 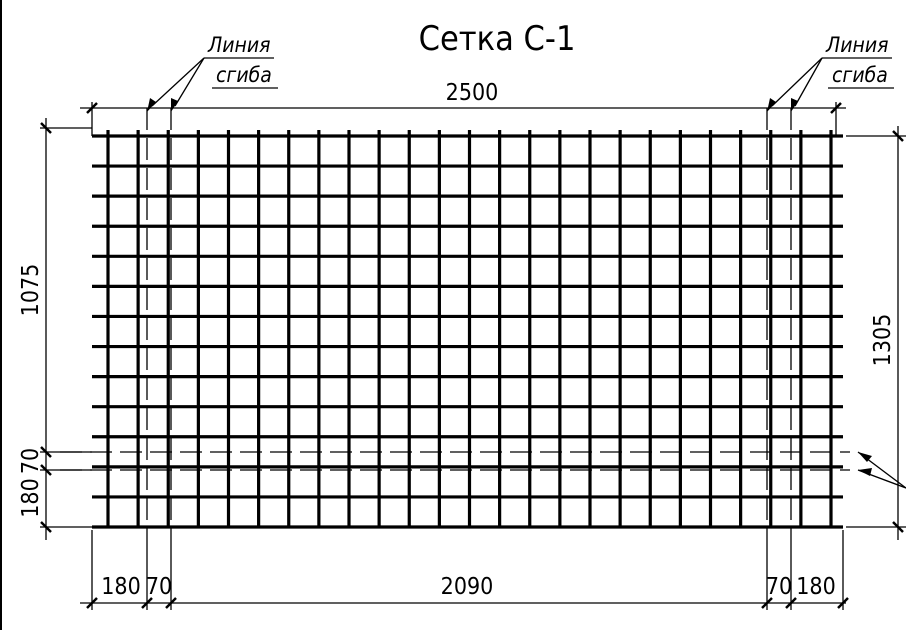 I want to click on dimension-middle: 2090, so click(x=467, y=587).